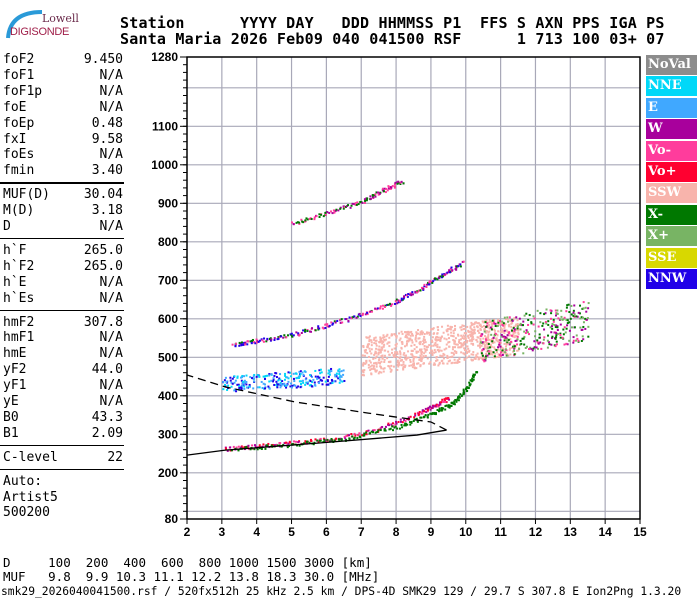 This screenshot has height=600, width=700. What do you see at coordinates (107, 370) in the screenshot?
I see `param-value: 44.0` at bounding box center [107, 370].